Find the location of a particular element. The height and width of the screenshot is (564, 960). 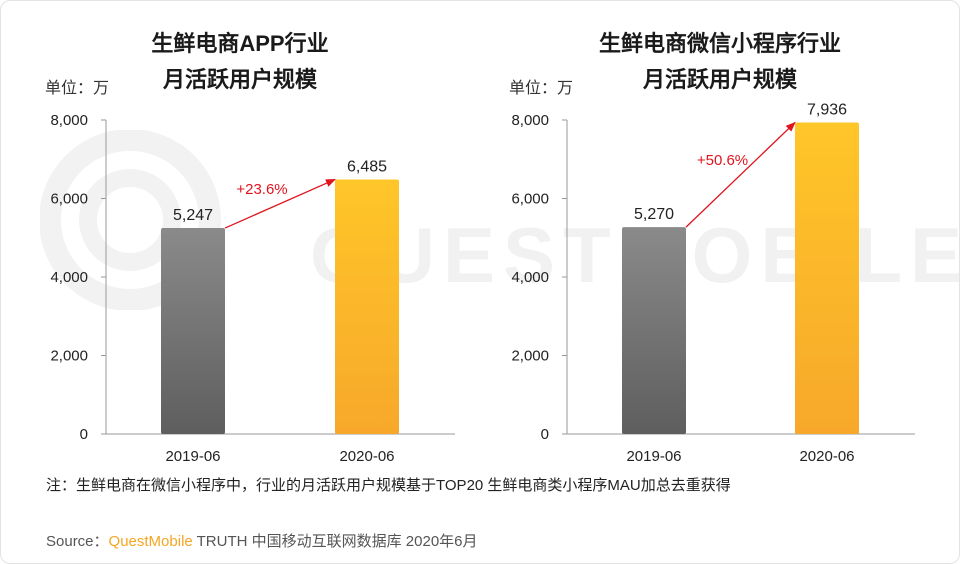

chart-title-app-line1: 生鲜电商APP行业 is located at coordinates (240, 43).